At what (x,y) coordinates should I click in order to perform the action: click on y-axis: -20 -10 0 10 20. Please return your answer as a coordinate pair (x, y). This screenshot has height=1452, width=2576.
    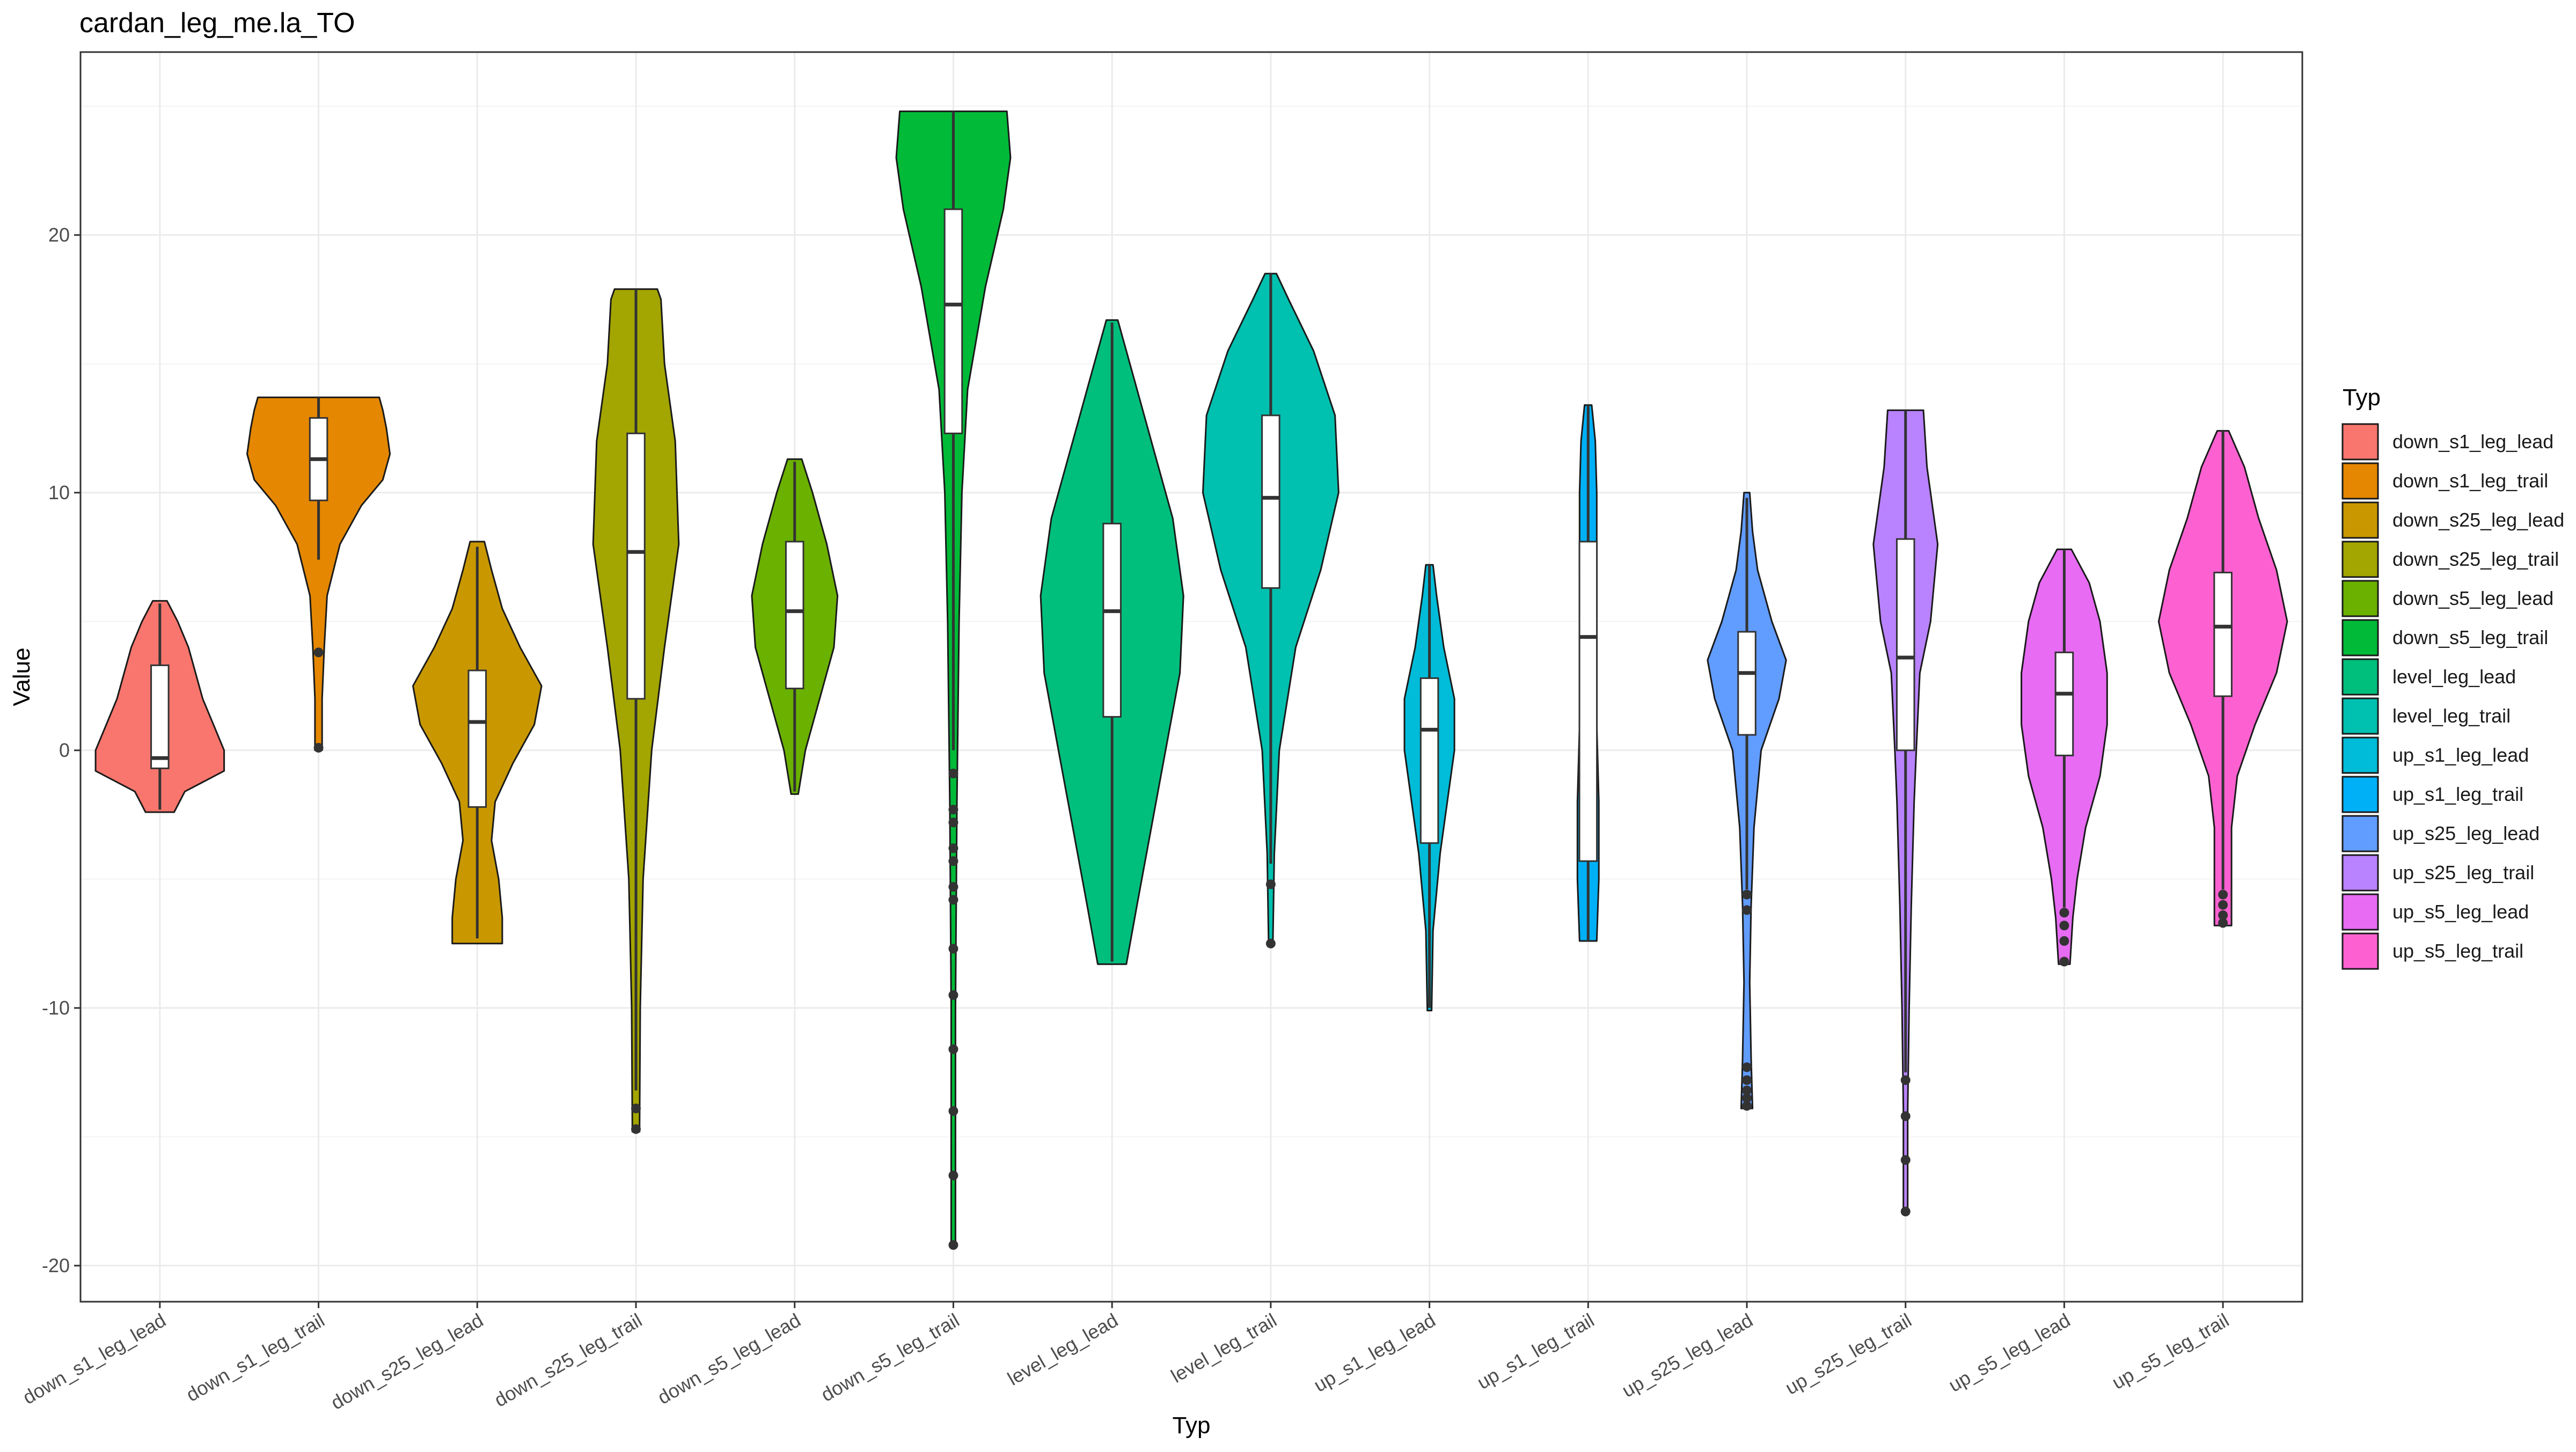
    Looking at the image, I should click on (61, 750).